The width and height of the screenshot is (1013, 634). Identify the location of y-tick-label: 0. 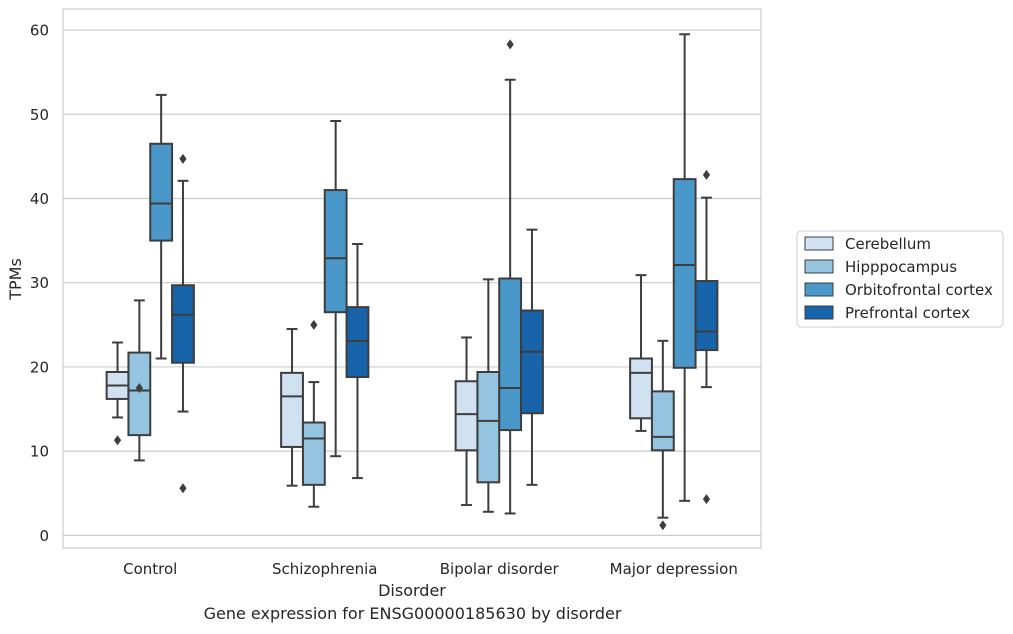
(44, 536).